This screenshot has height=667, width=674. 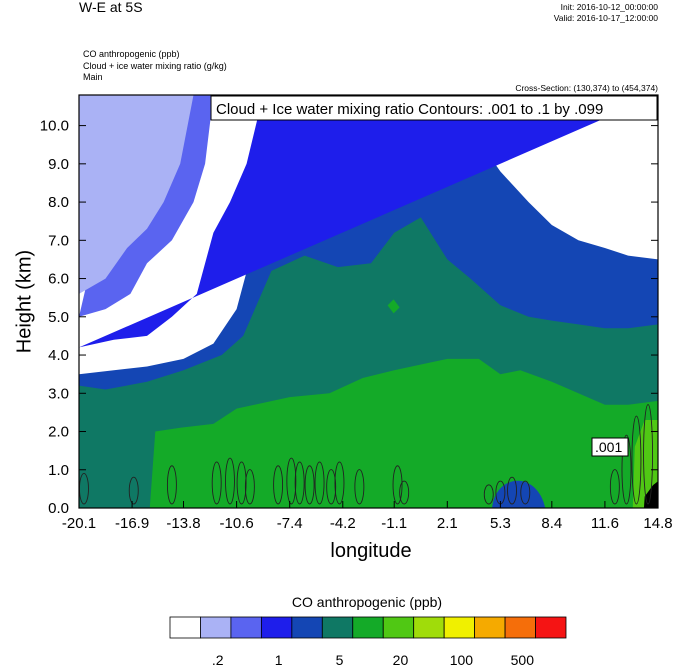 What do you see at coordinates (586, 88) in the screenshot?
I see `cross-section-label: Cross-Section: (130,374) to (454,374)` at bounding box center [586, 88].